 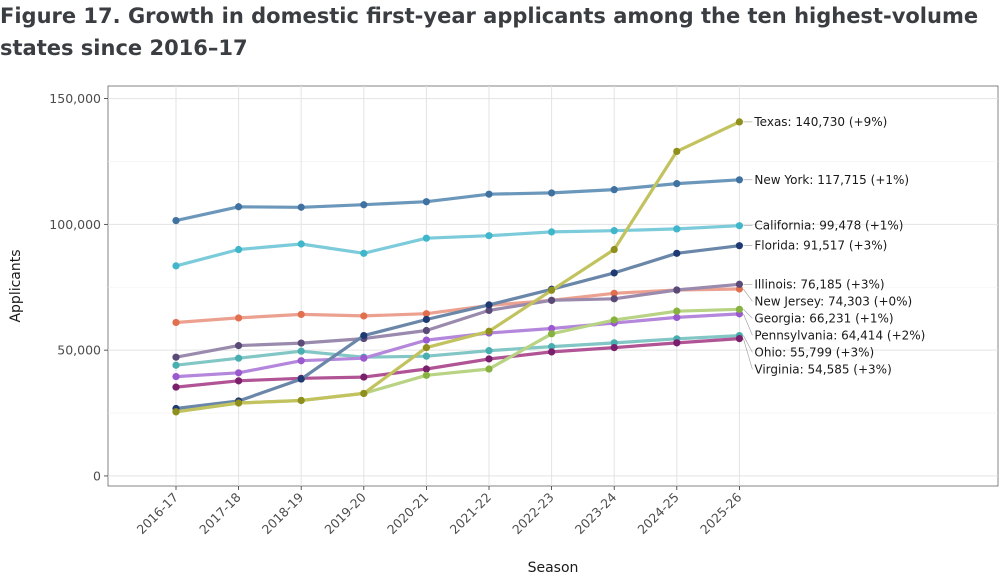 I want to click on x-tick-label: 2016-17, so click(x=158, y=514).